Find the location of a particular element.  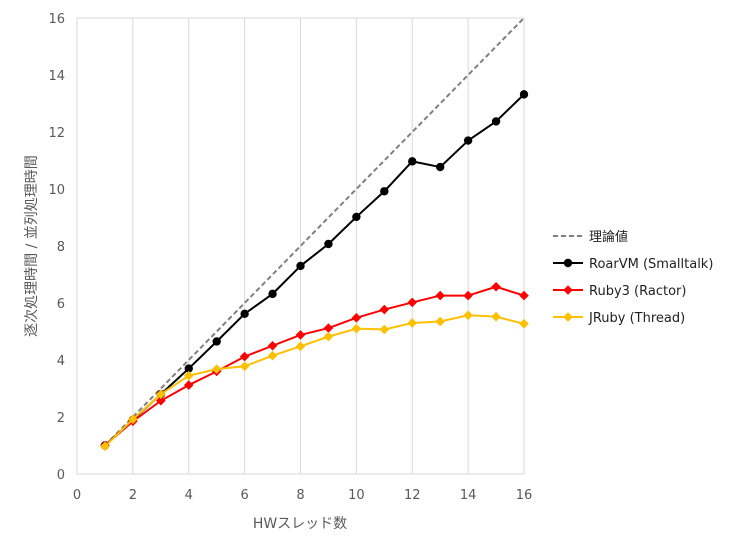

x-tick-label: 6 is located at coordinates (244, 495).